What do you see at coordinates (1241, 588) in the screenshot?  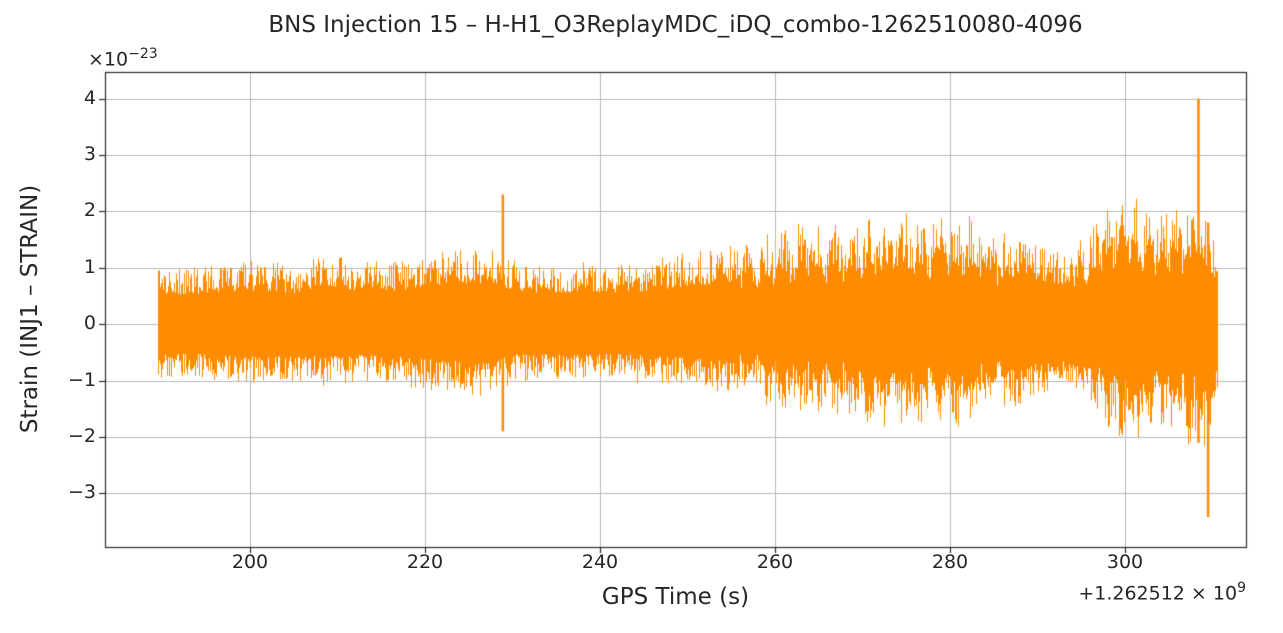 I see `x-offset-exponent: 9` at bounding box center [1241, 588].